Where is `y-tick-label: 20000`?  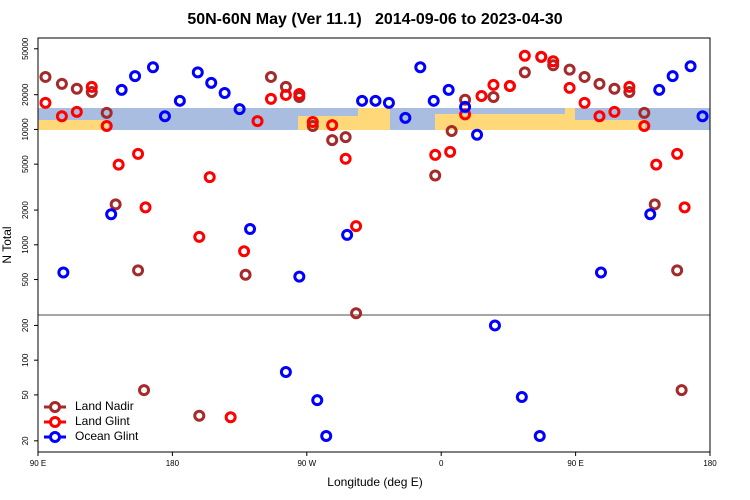 y-tick-label: 20000 is located at coordinates (25, 94).